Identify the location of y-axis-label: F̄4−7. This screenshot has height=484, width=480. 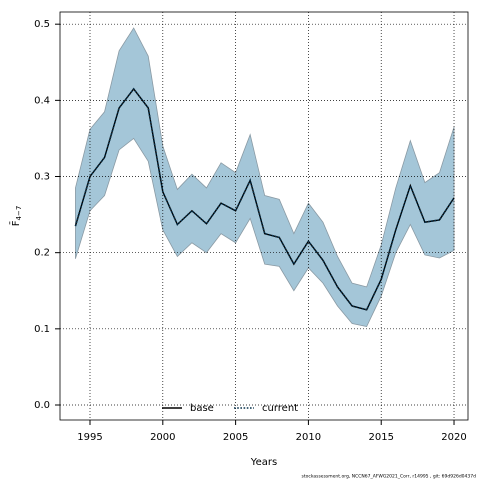
(16, 216).